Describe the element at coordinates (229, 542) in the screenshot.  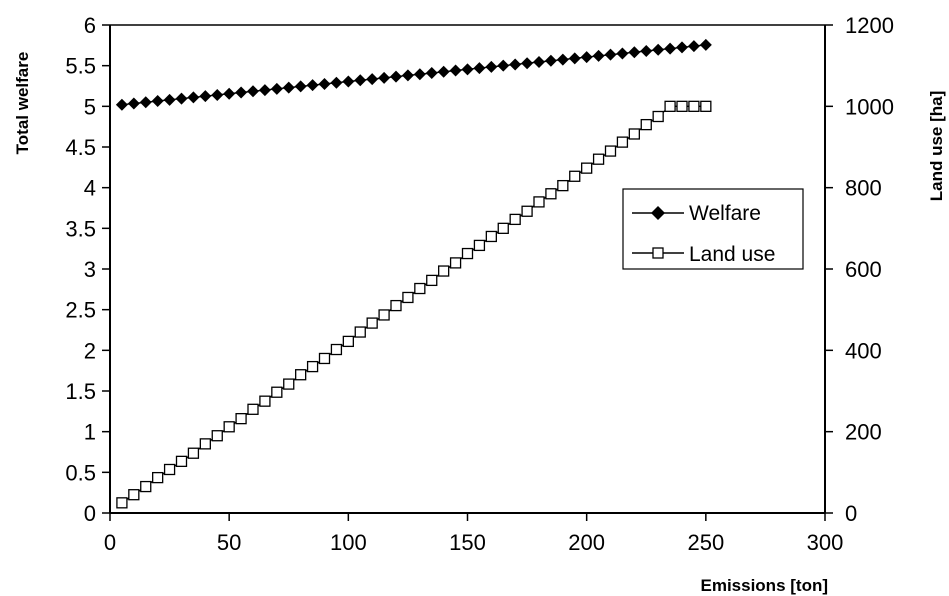
I see `x-tick-label: 50` at that location.